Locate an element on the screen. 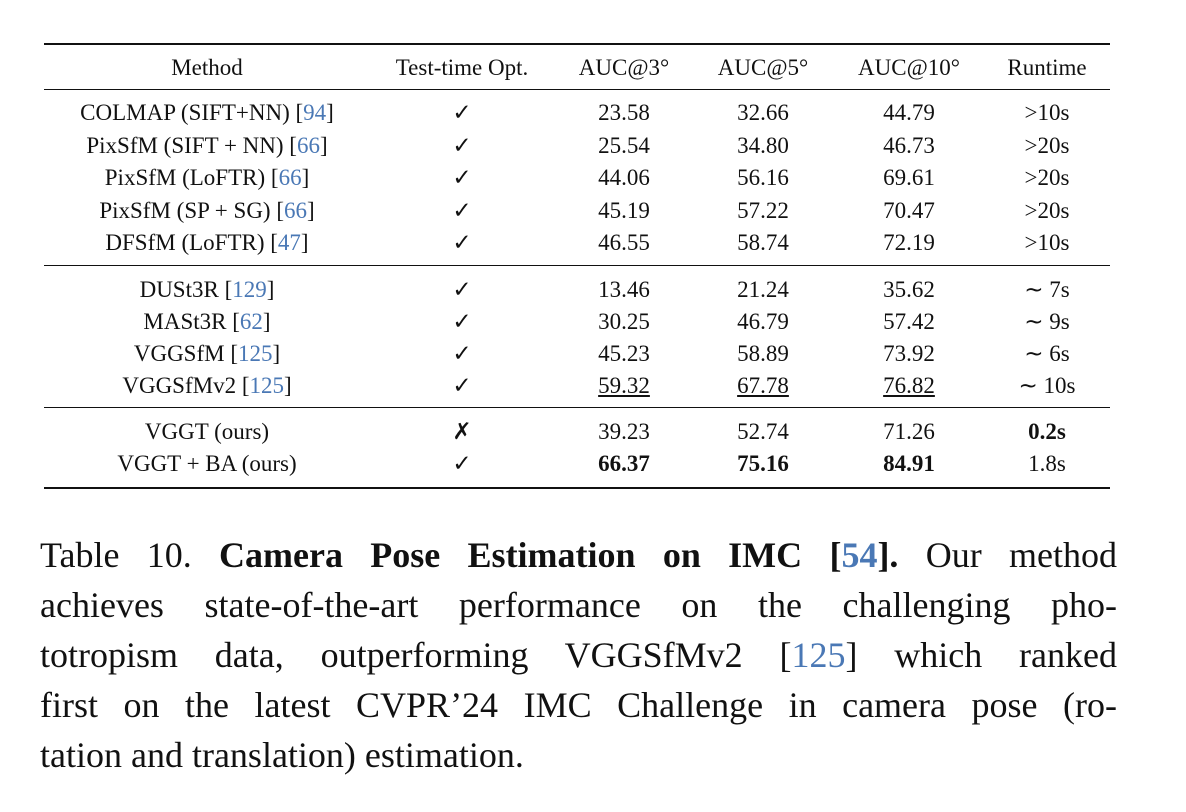  auc-value: 35.62 is located at coordinates (909, 289).